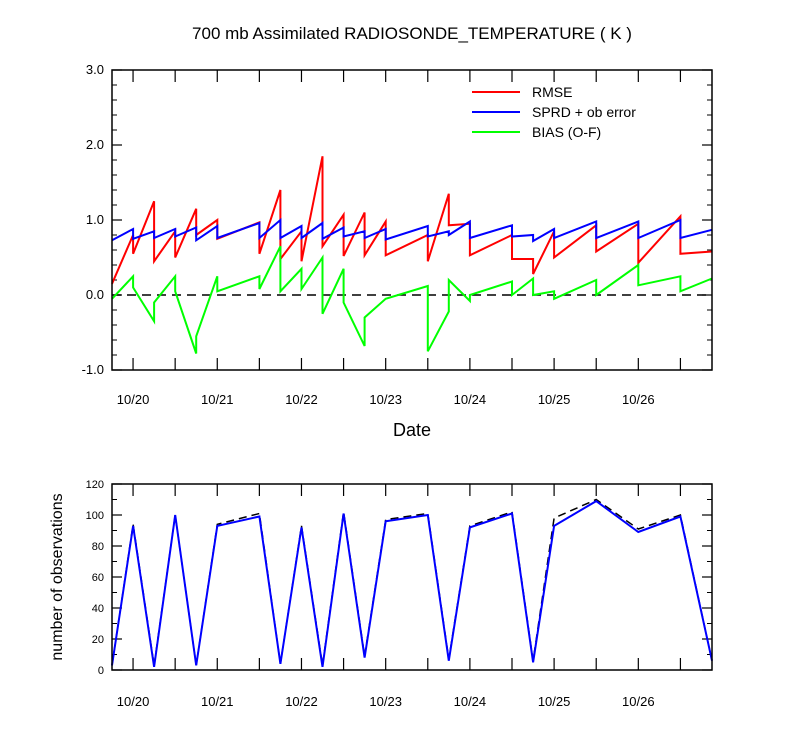 This screenshot has width=800, height=750. What do you see at coordinates (566, 132) in the screenshot?
I see `legend-label: BIAS (O-F)` at bounding box center [566, 132].